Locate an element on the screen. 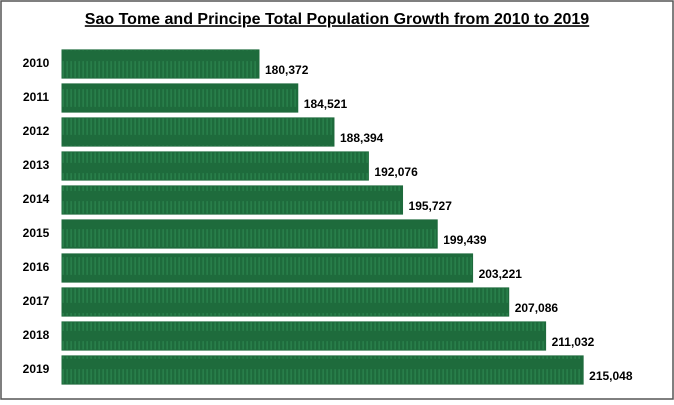 This screenshot has width=674, height=405. y-tick-label: 2017 is located at coordinates (36, 301).